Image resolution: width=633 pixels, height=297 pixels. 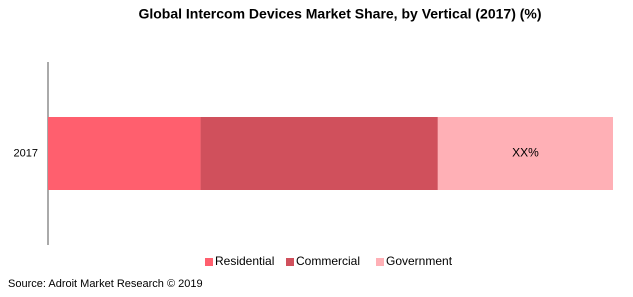 I want to click on source-note: Source: Adroit Market Research © 2019, so click(x=105, y=284).